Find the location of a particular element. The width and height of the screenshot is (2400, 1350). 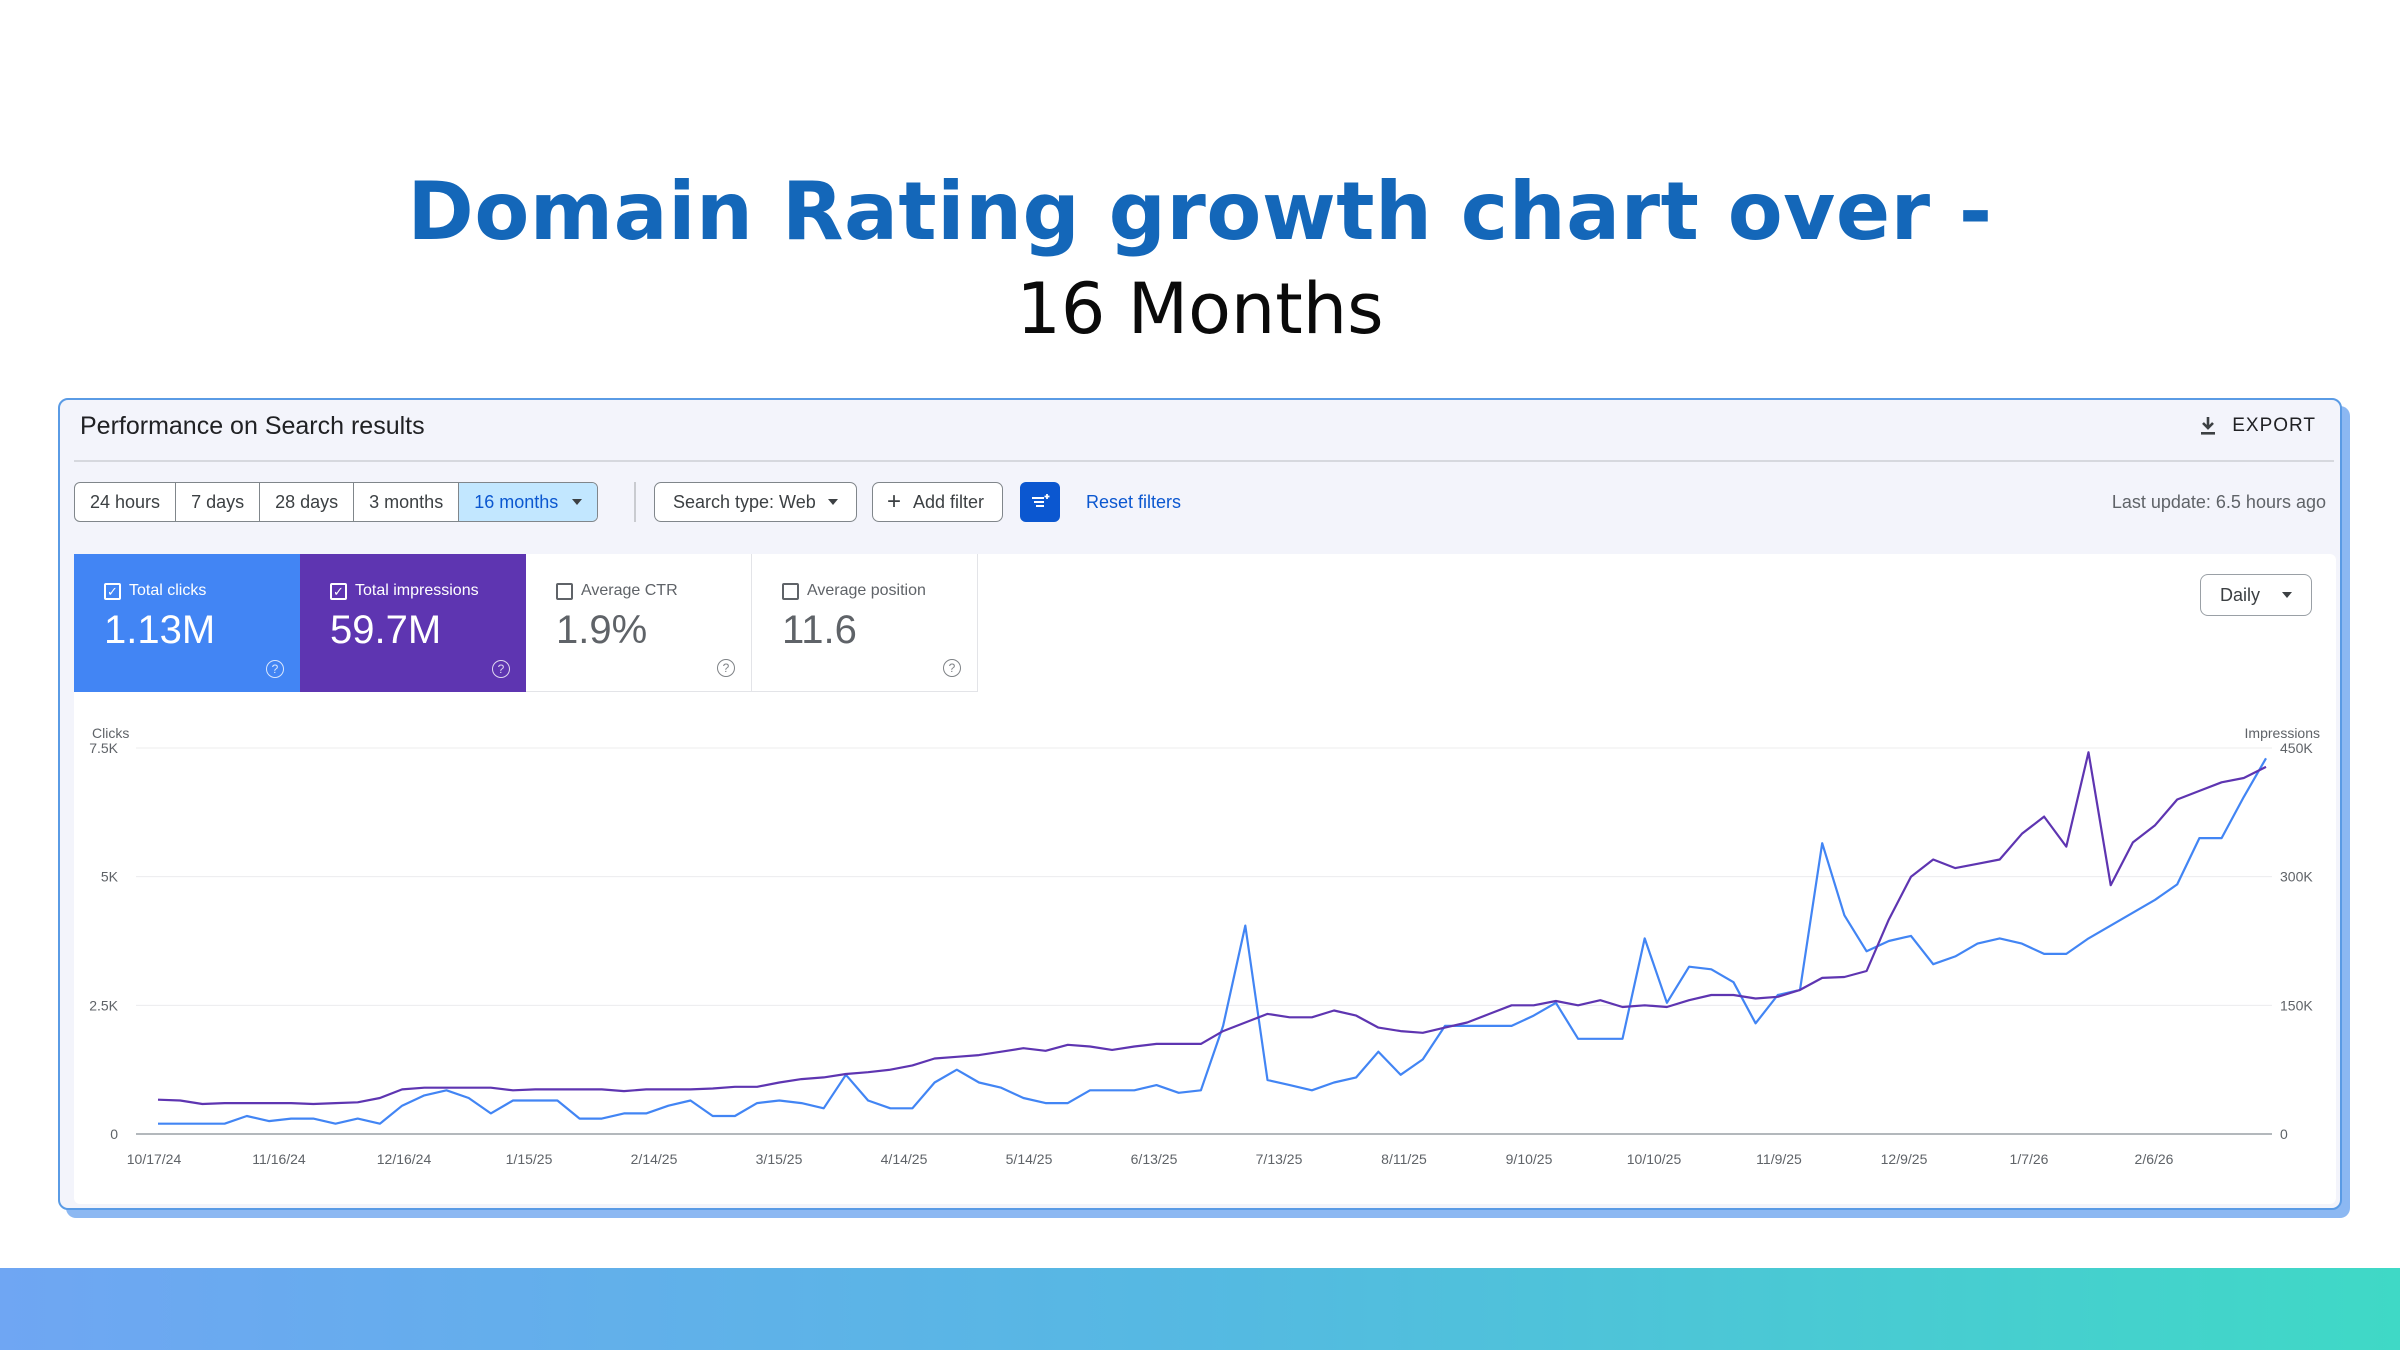

x-tick-label: 4/14/25 is located at coordinates (904, 1159).